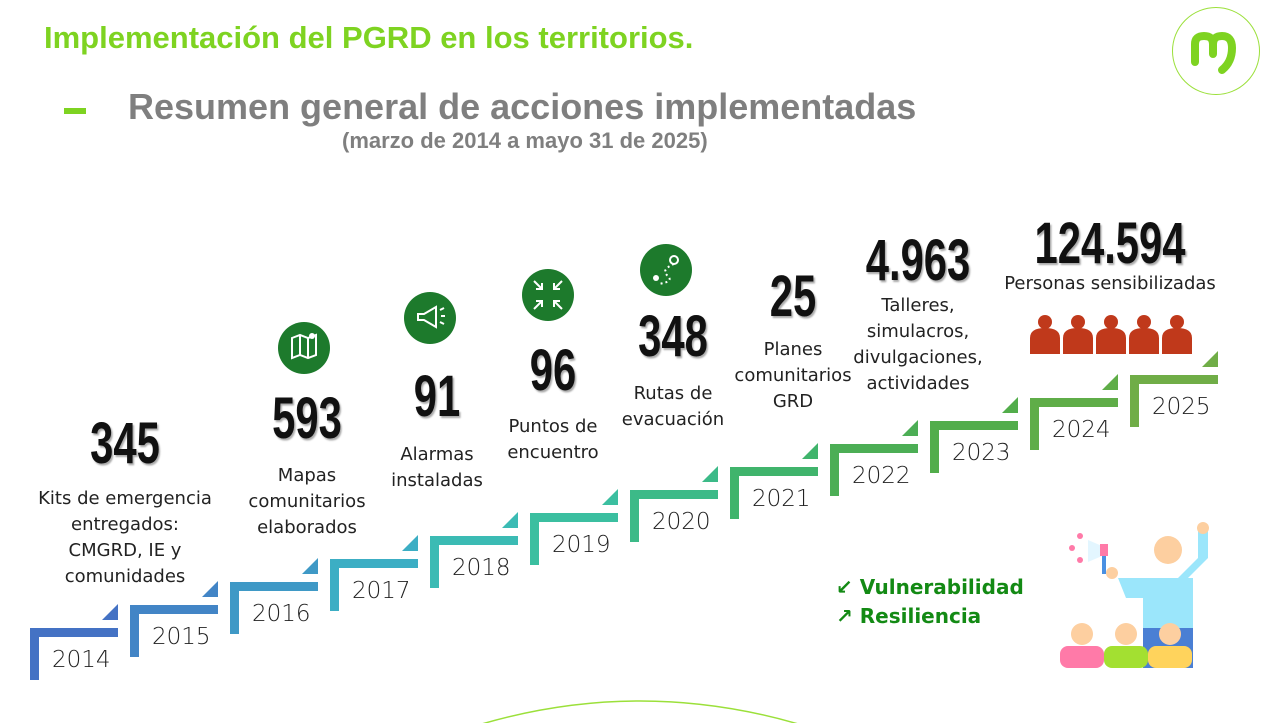 The height and width of the screenshot is (723, 1273). Describe the element at coordinates (793, 375) in the screenshot. I see `stat-label: Planes comunitarios GRD` at that location.